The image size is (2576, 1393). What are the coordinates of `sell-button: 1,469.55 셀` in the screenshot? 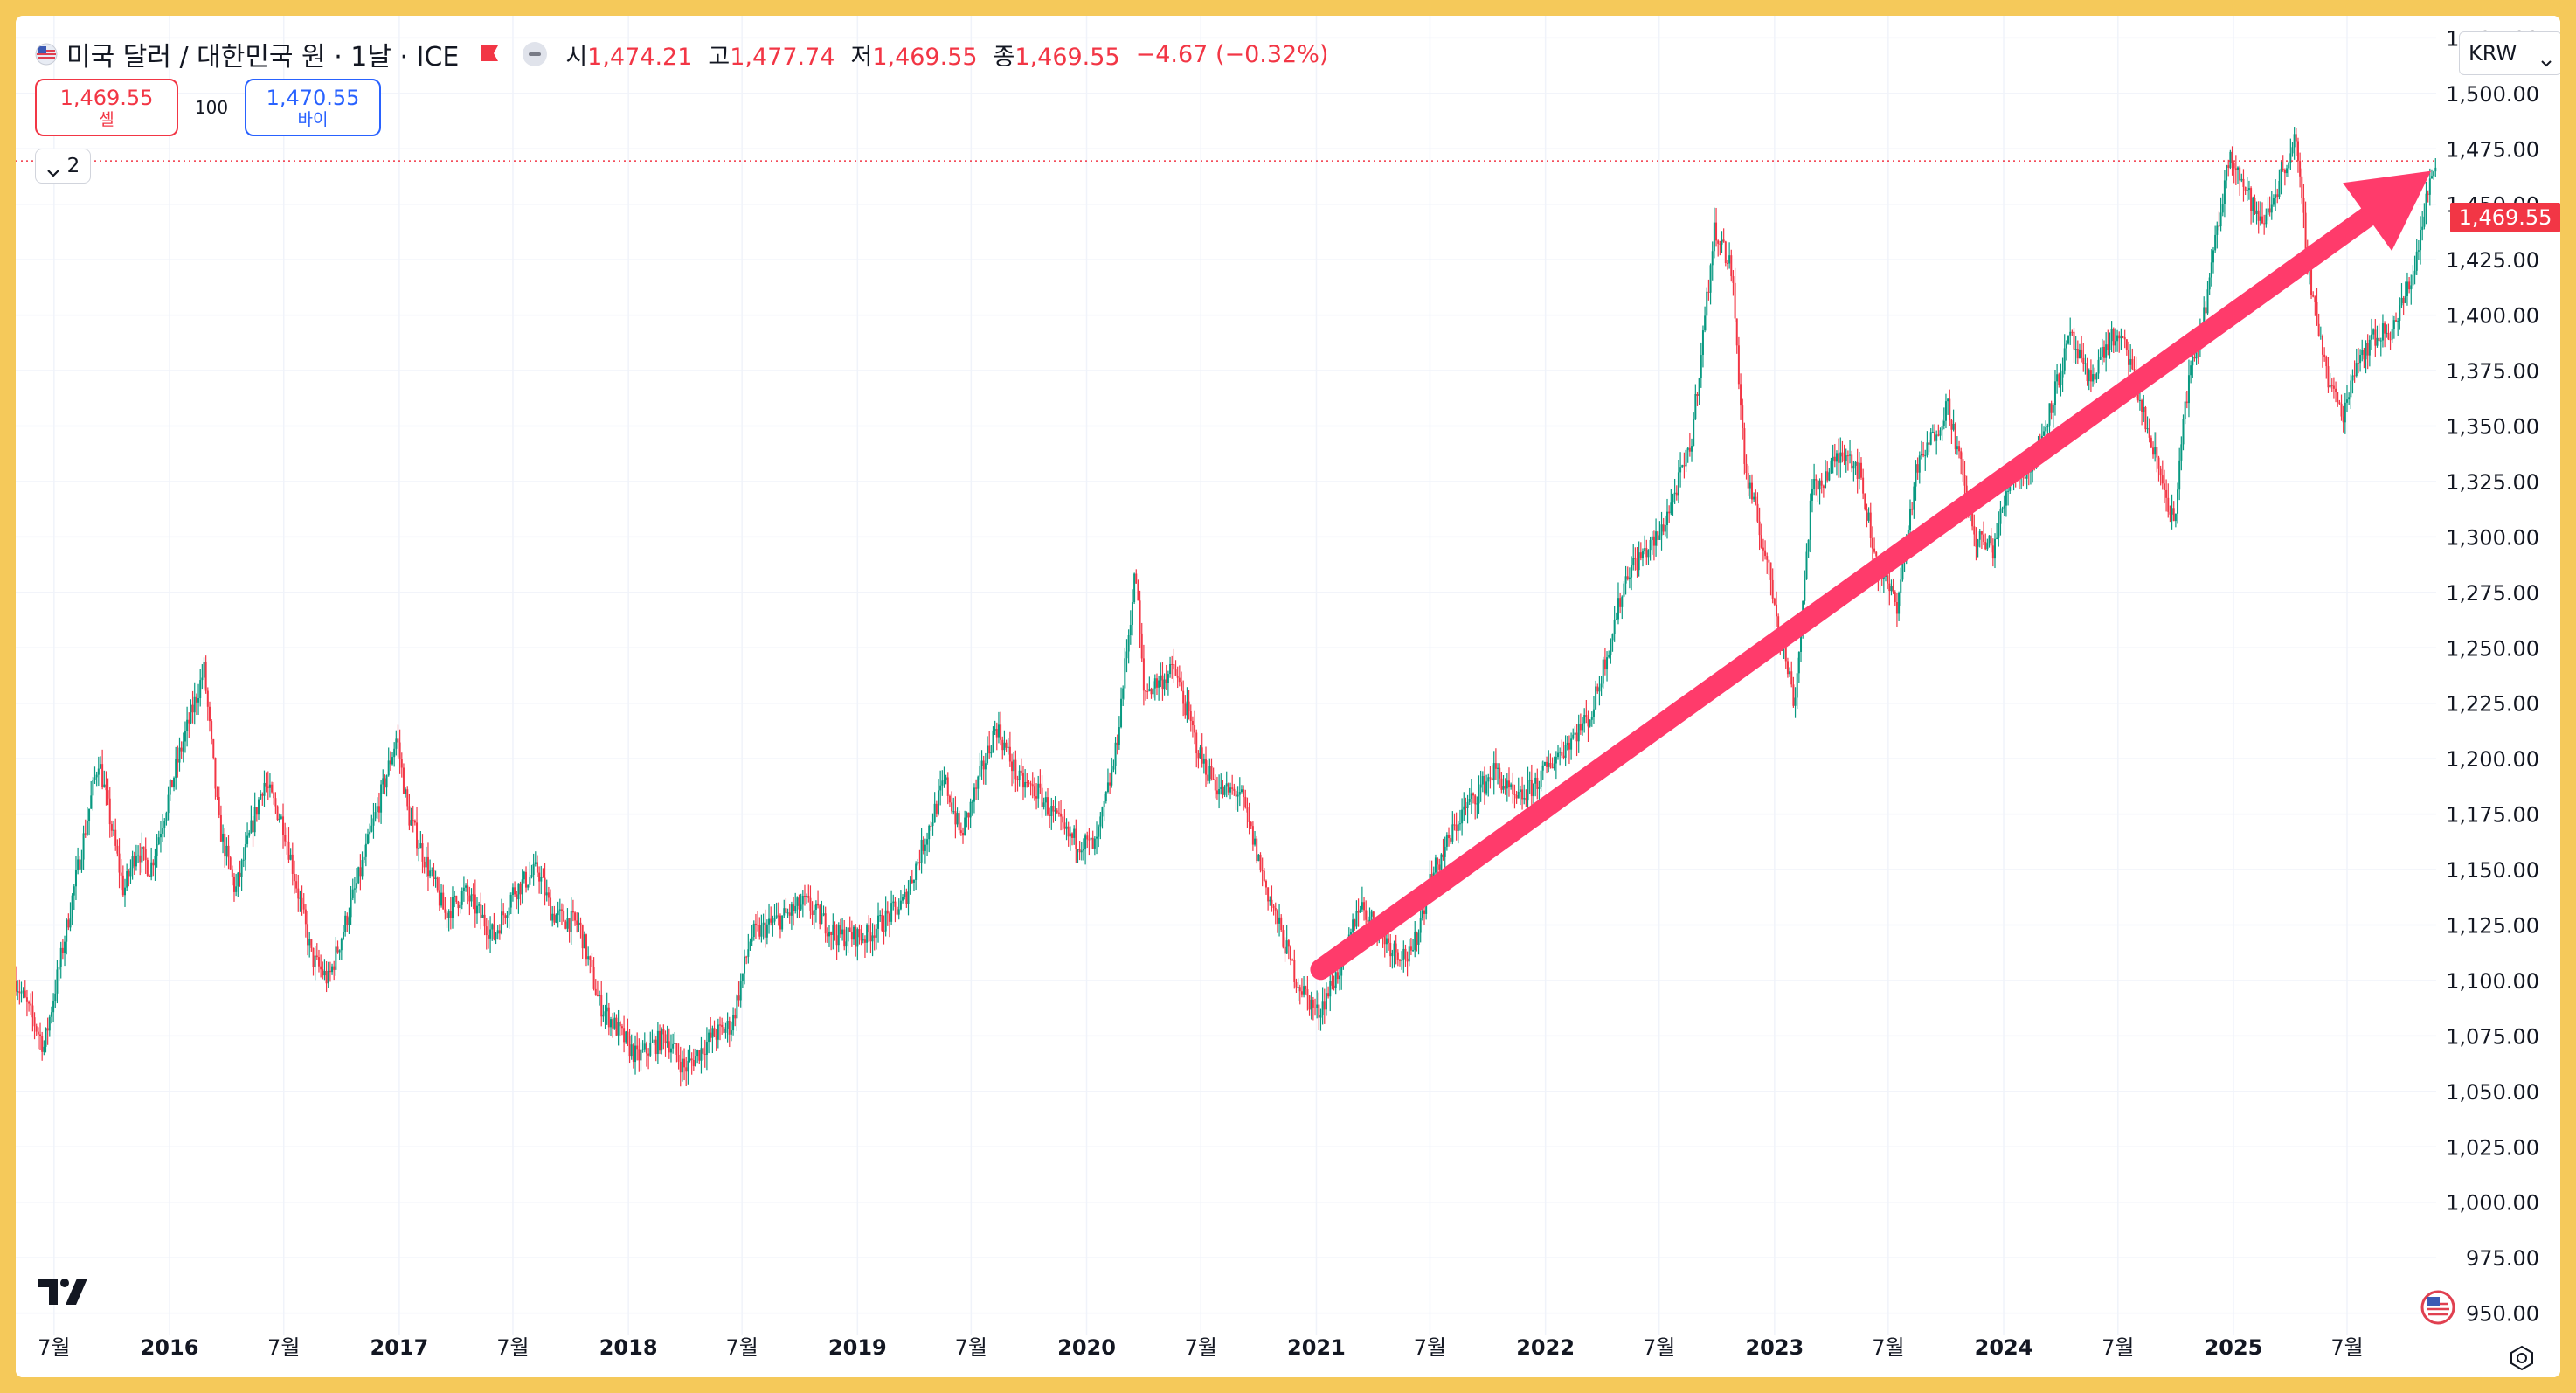 It's located at (106, 107).